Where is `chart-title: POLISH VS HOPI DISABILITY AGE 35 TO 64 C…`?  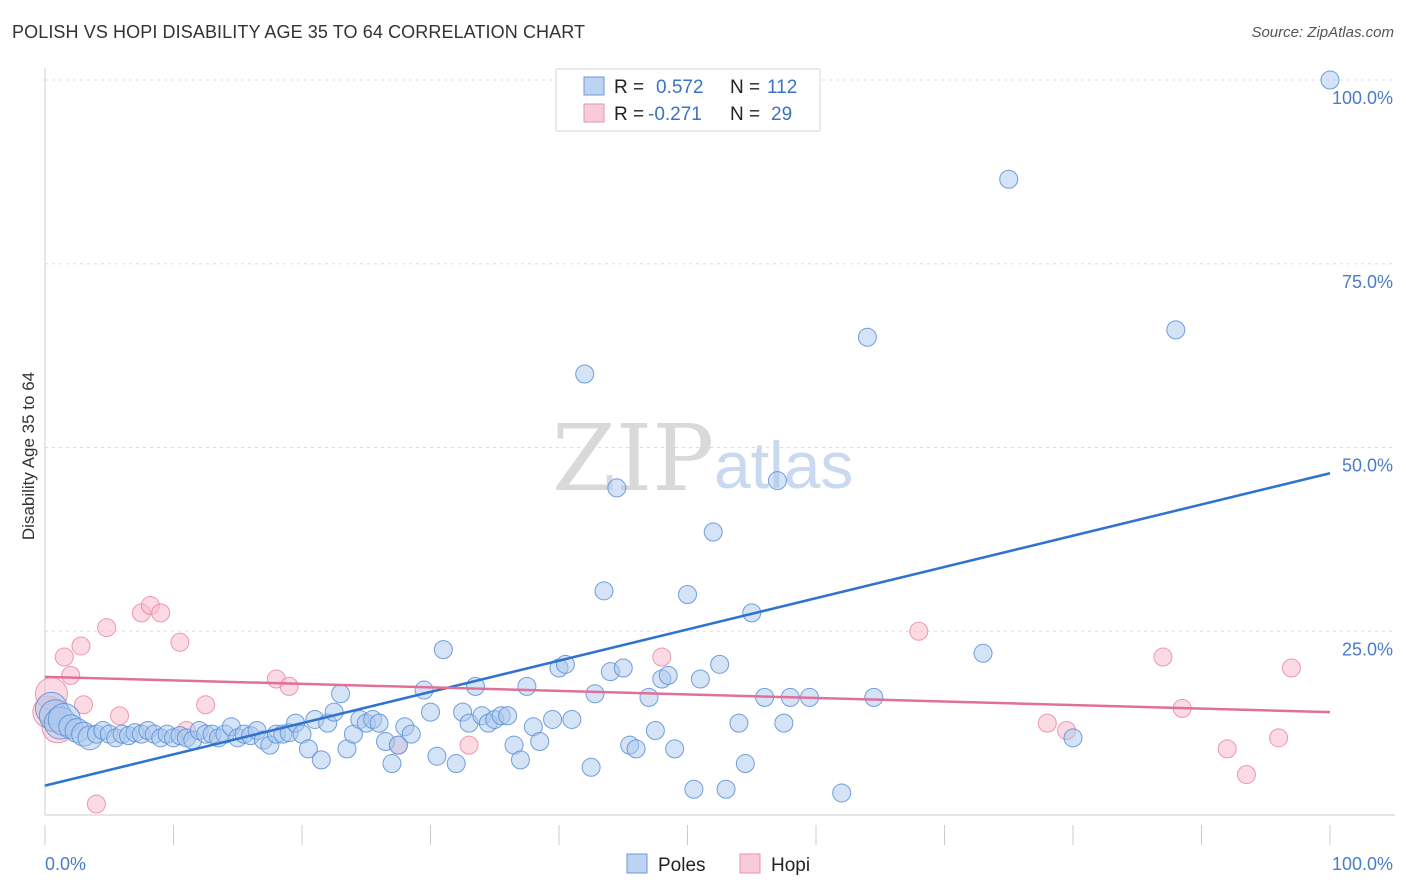 chart-title: POLISH VS HOPI DISABILITY AGE 35 TO 64 C… is located at coordinates (299, 32).